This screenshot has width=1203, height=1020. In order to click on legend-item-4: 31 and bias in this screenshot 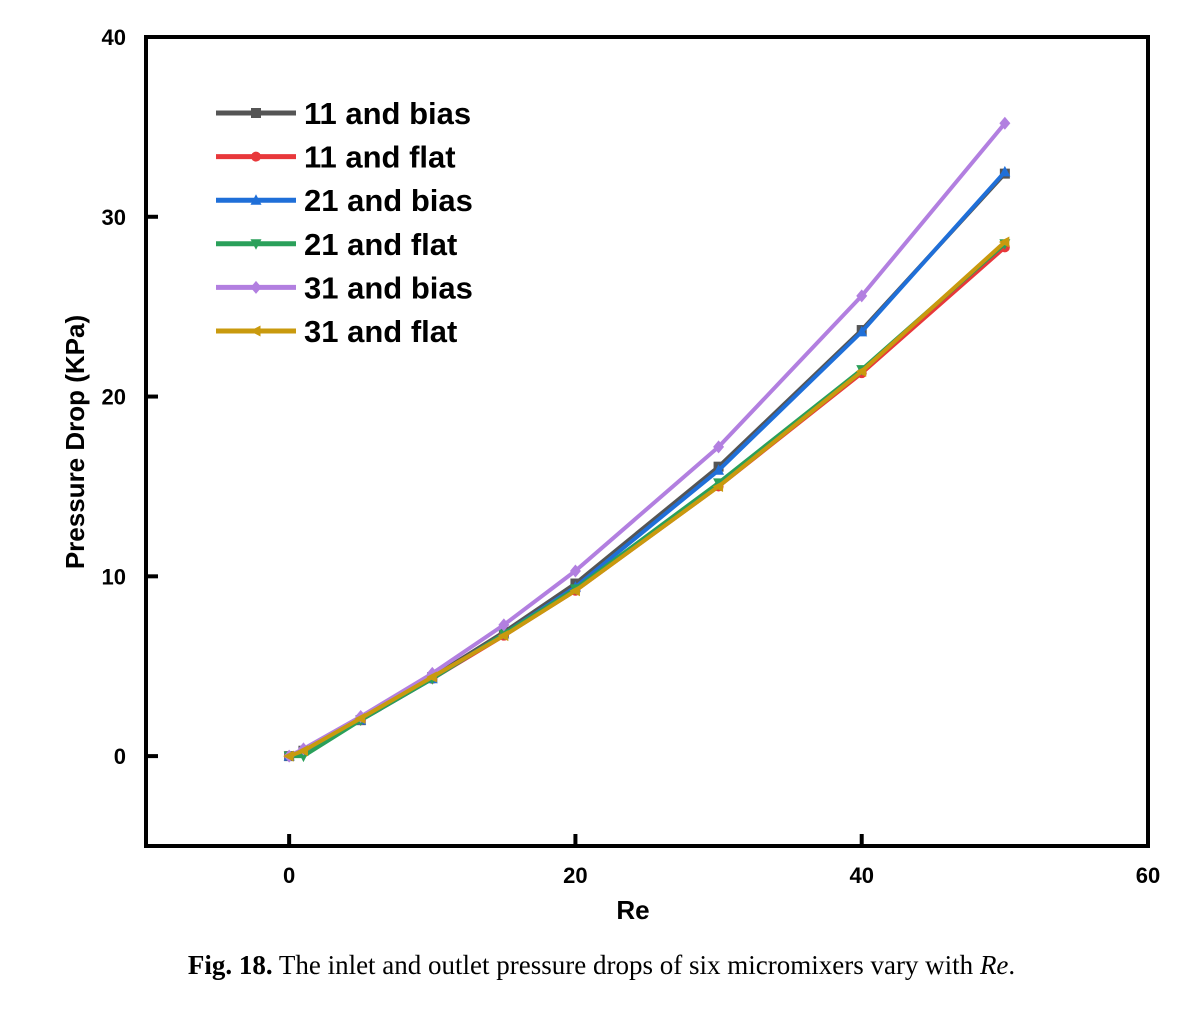, I will do `click(344, 287)`.